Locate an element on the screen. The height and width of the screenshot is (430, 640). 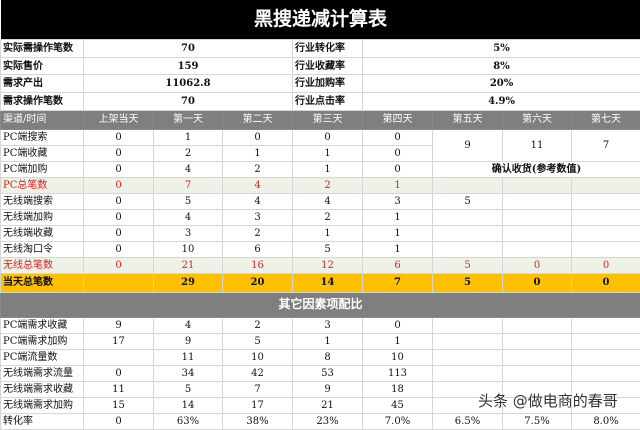
cell: 45 is located at coordinates (398, 405).